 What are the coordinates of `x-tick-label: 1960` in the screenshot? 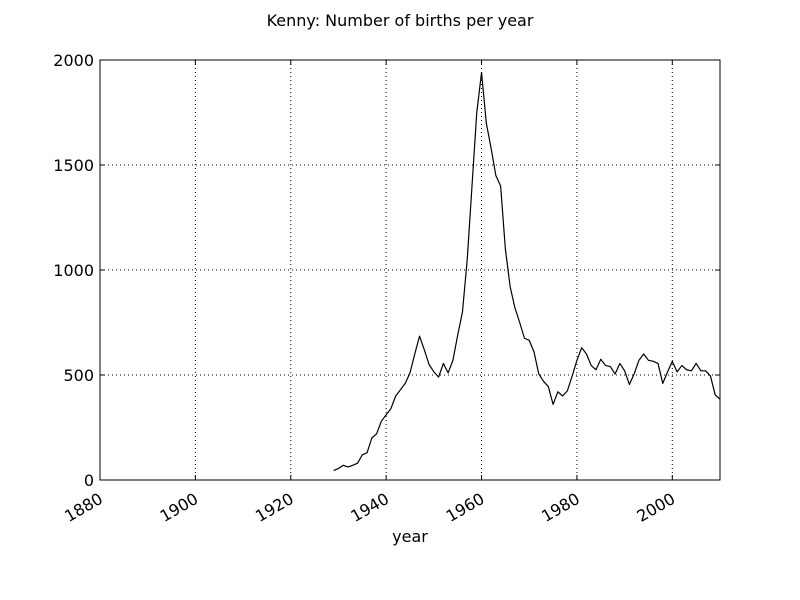 It's located at (465, 507).